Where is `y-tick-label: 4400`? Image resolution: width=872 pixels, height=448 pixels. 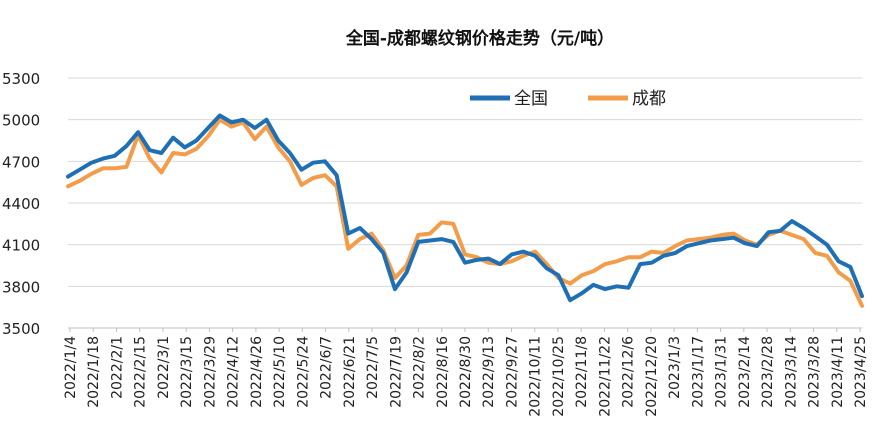
y-tick-label: 4400 is located at coordinates (21, 204).